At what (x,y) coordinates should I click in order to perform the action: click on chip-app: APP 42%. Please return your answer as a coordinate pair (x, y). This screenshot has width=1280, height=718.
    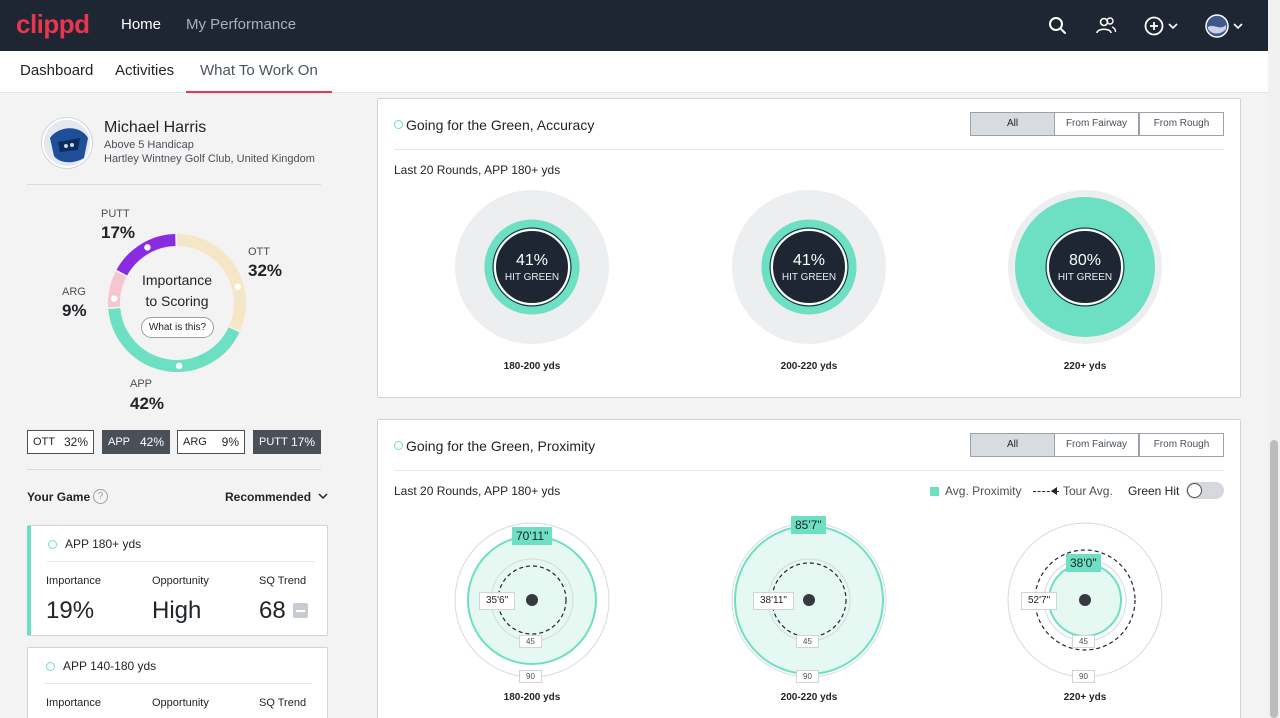
    Looking at the image, I should click on (136, 442).